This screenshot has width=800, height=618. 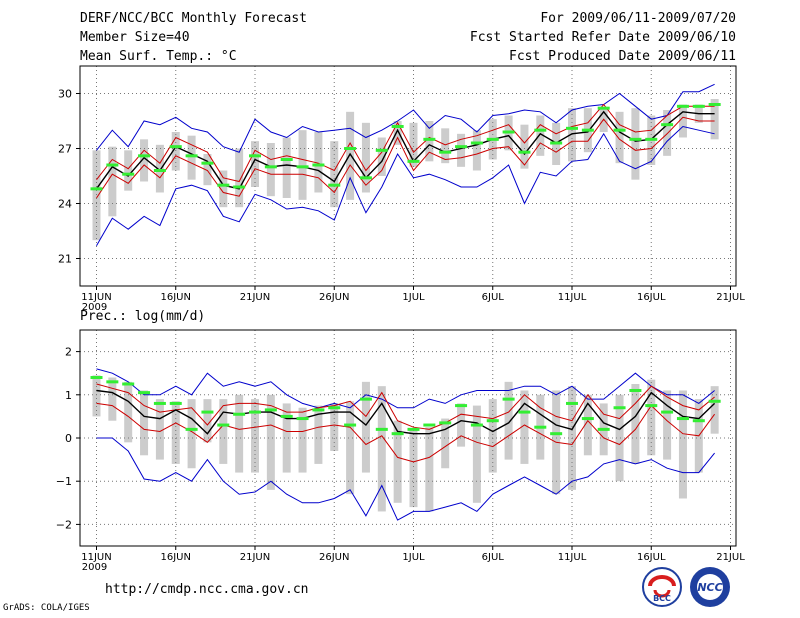 I want to click on temperature-ytick-label: 27, so click(x=65, y=149).